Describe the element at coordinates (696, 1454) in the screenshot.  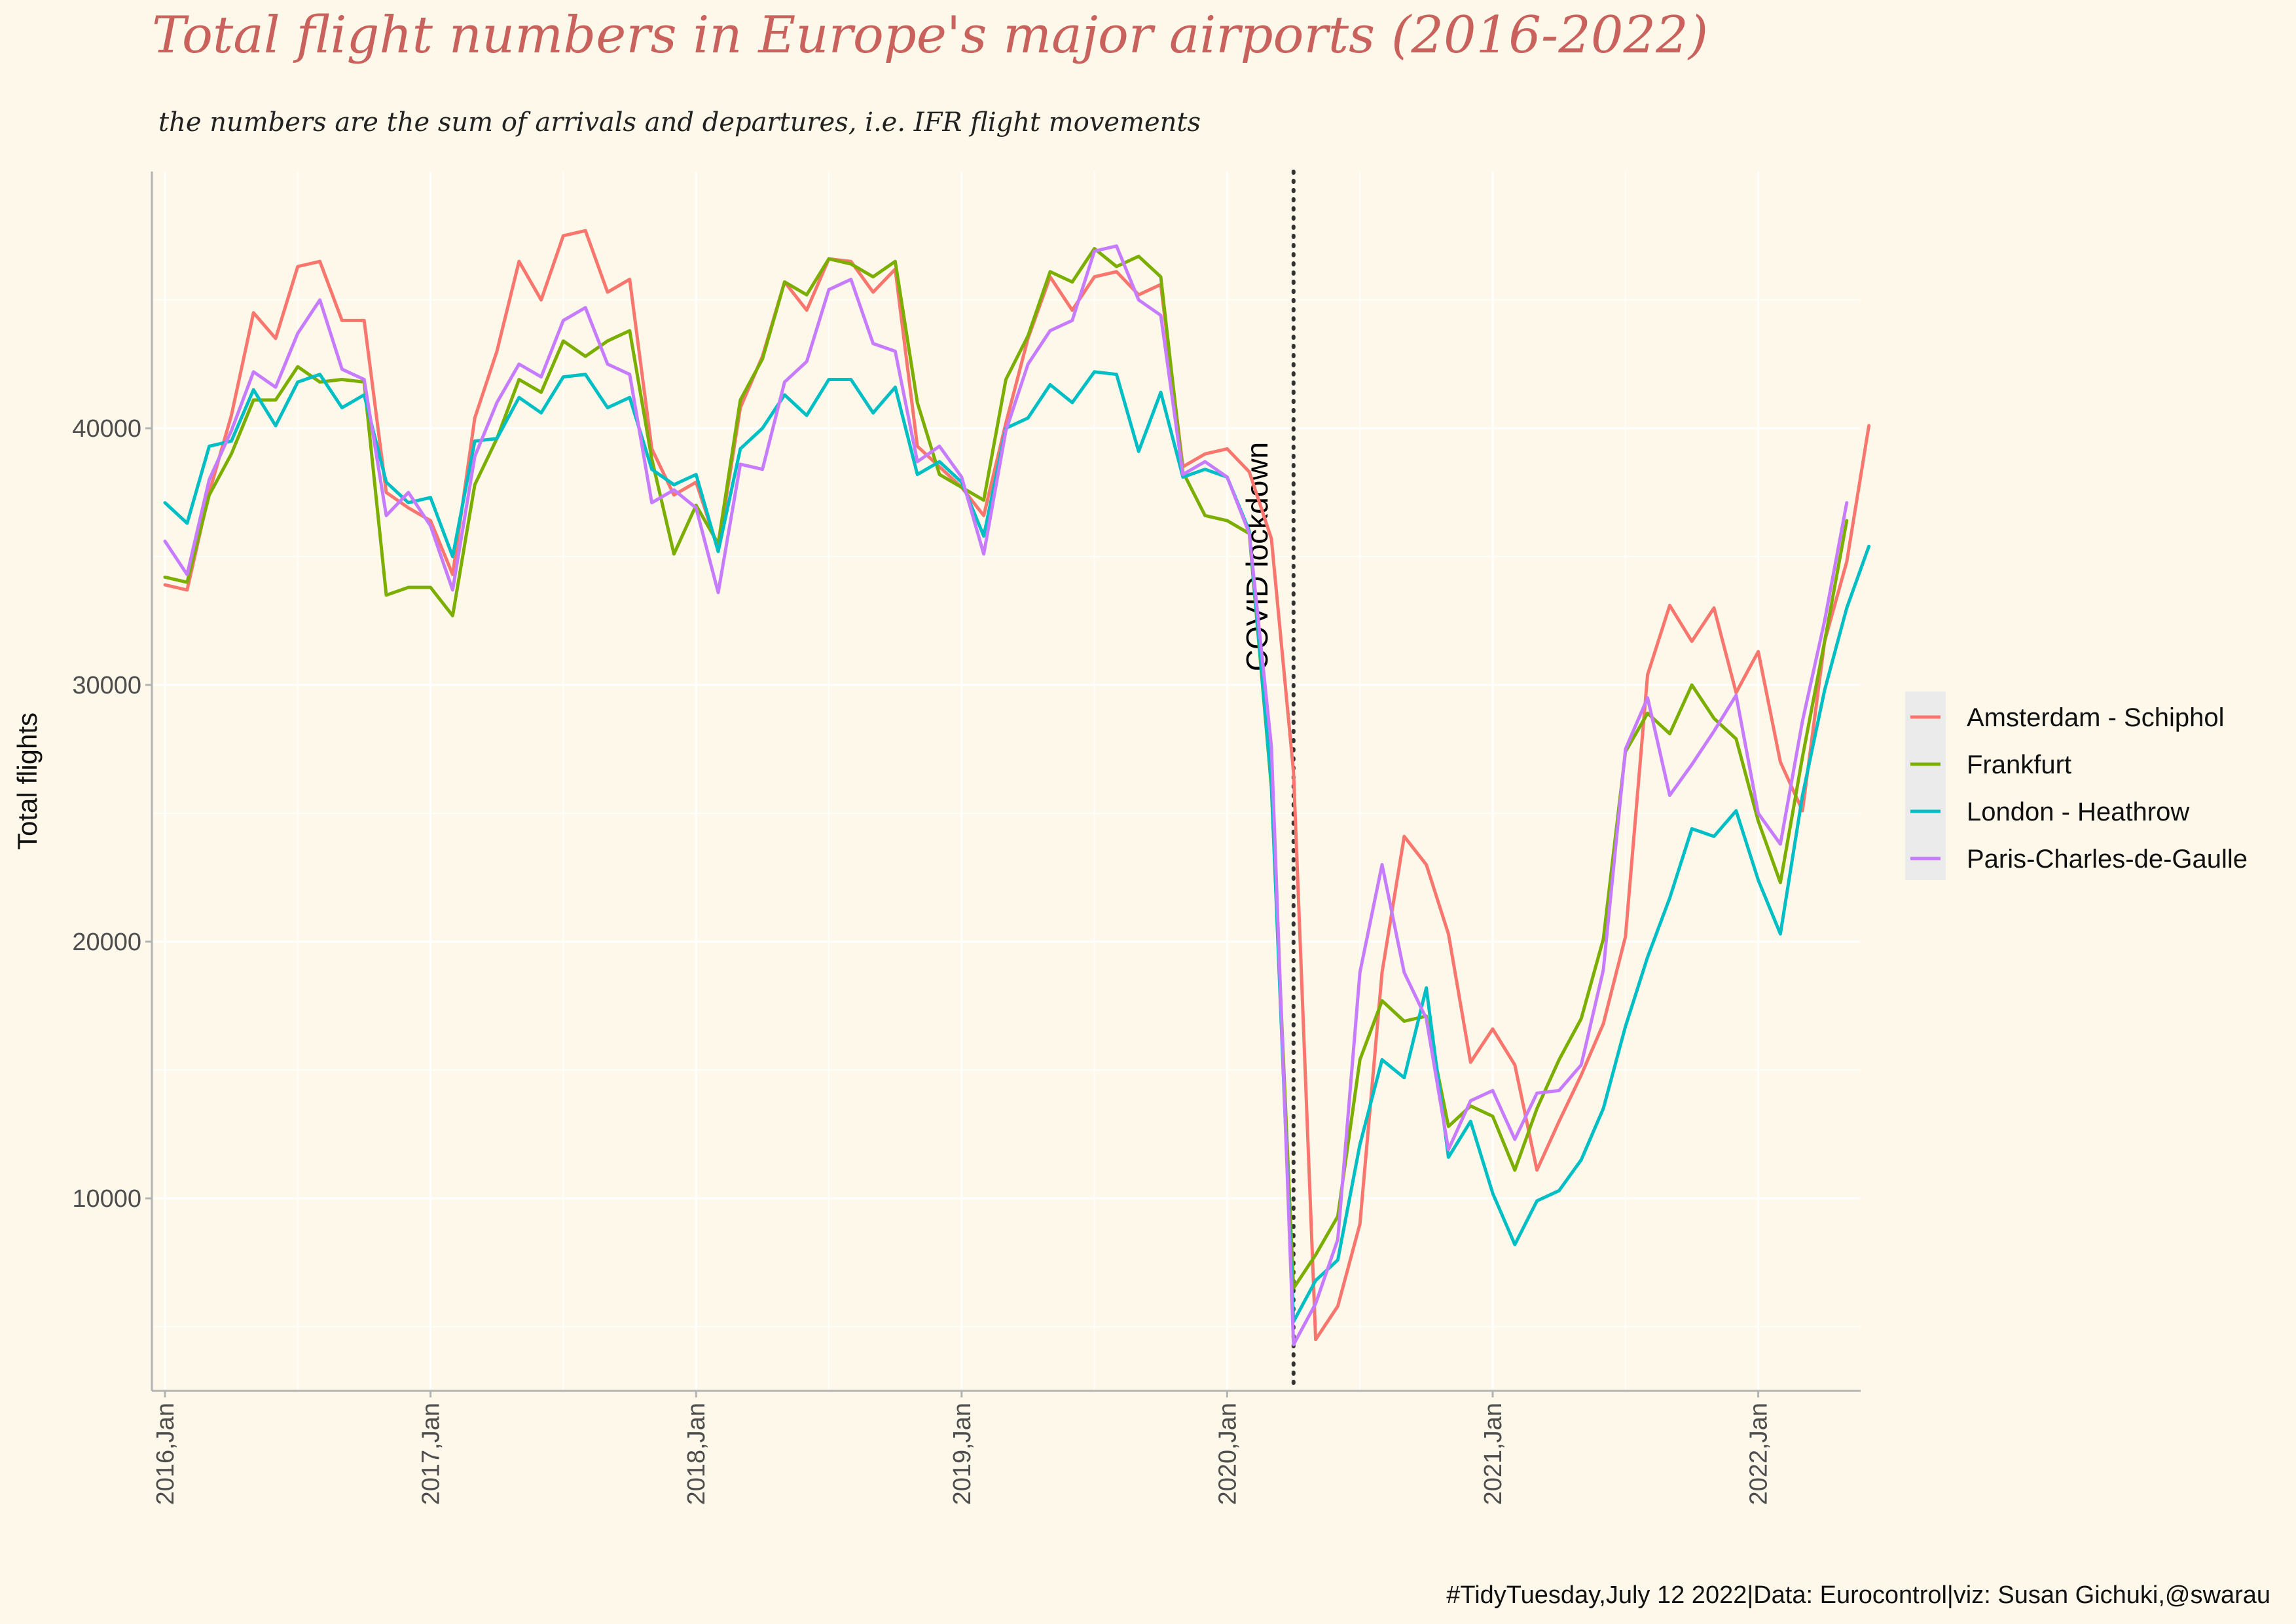
I see `x-tick-label: 2018,Jan` at that location.